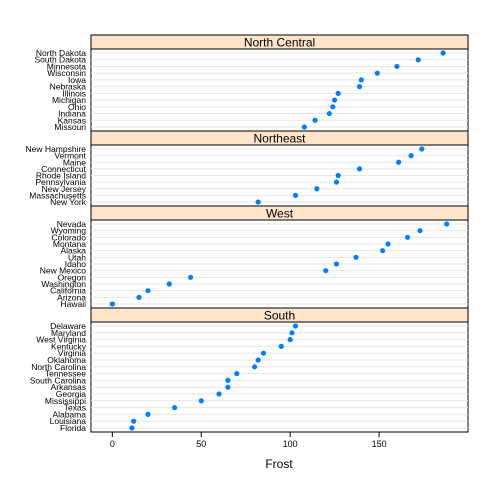 The height and width of the screenshot is (480, 480). Describe the element at coordinates (279, 139) in the screenshot. I see `panel-strip-label: Northeast` at that location.